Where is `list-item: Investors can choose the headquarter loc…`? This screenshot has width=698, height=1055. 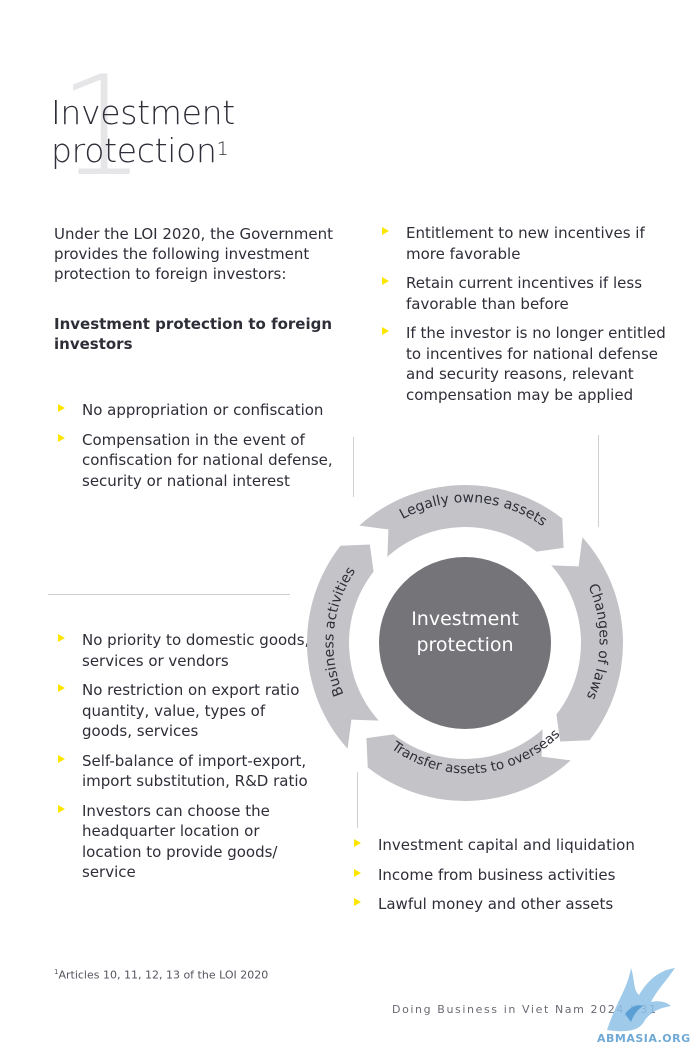
list-item: Investors can choose the headquarter loc… is located at coordinates (184, 842).